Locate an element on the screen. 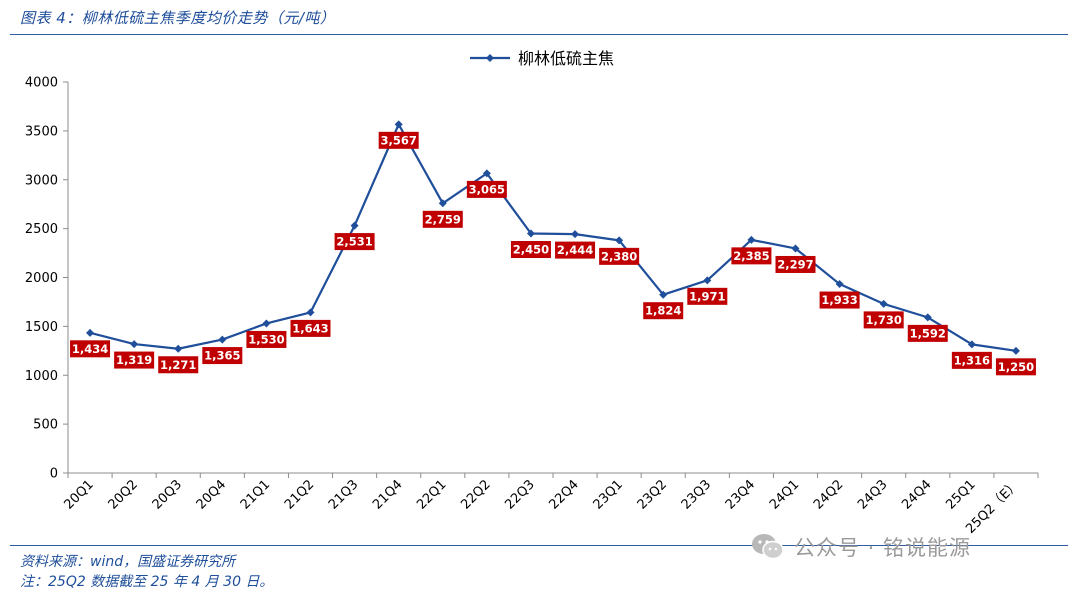 The width and height of the screenshot is (1080, 592). data-label: 2,444 is located at coordinates (575, 250).